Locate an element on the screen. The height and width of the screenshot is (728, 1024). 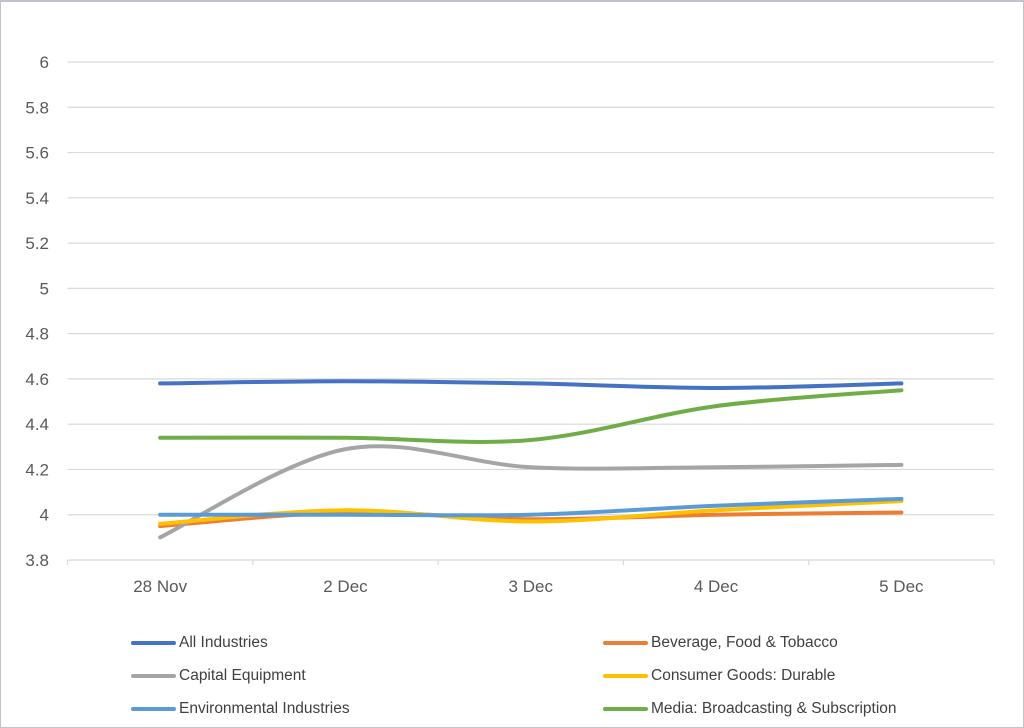
legend-label-media-broadcasting-subscription: Media: Broadcasting & Subscription is located at coordinates (774, 708).